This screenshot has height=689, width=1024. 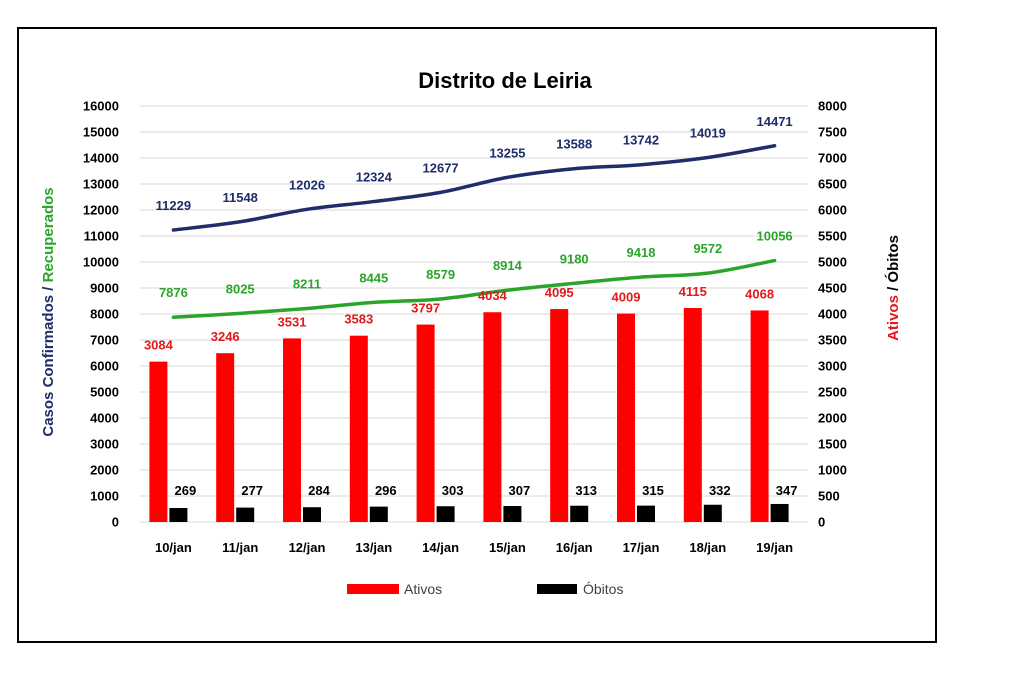 I want to click on data-label-green: 7876, so click(x=173, y=292).